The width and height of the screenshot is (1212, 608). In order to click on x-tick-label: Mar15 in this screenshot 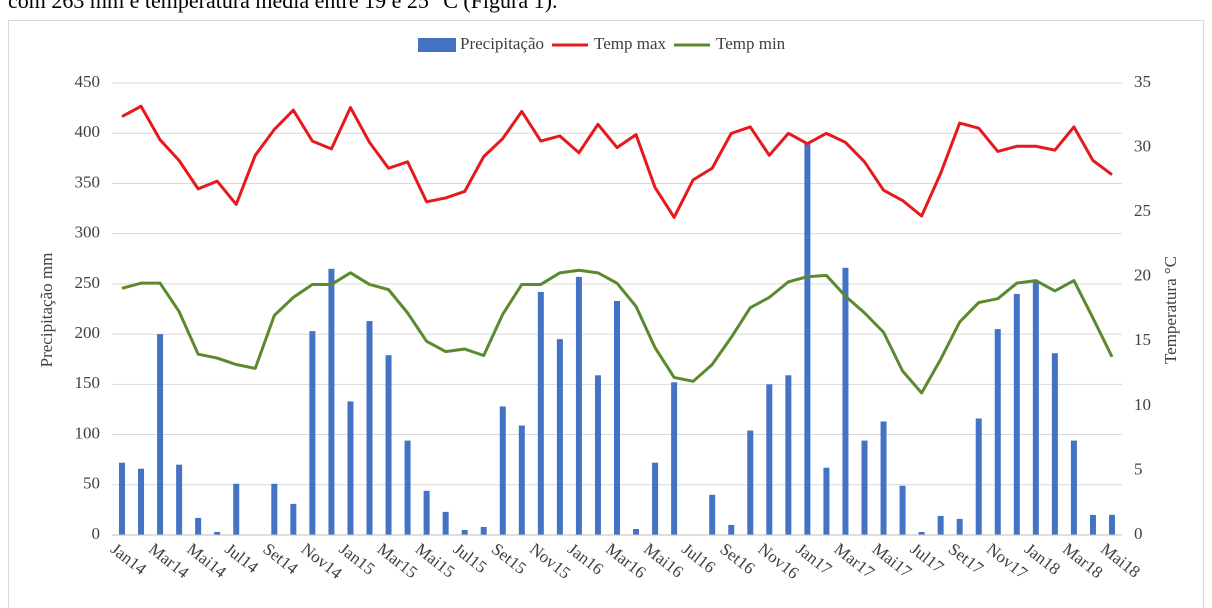, I will do `click(397, 560)`.